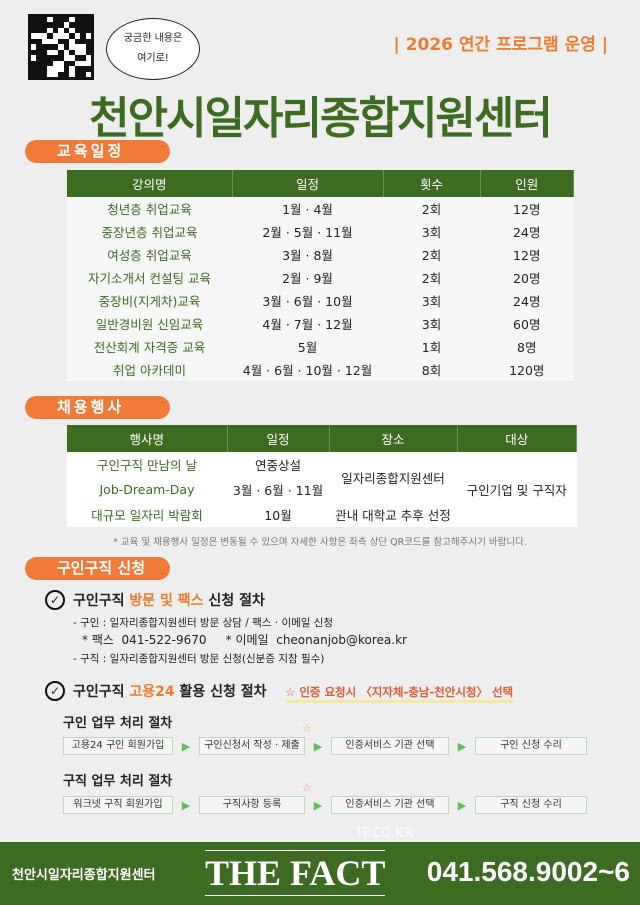  Describe the element at coordinates (164, 640) in the screenshot. I see `fax-number: 041-522-9670` at that location.